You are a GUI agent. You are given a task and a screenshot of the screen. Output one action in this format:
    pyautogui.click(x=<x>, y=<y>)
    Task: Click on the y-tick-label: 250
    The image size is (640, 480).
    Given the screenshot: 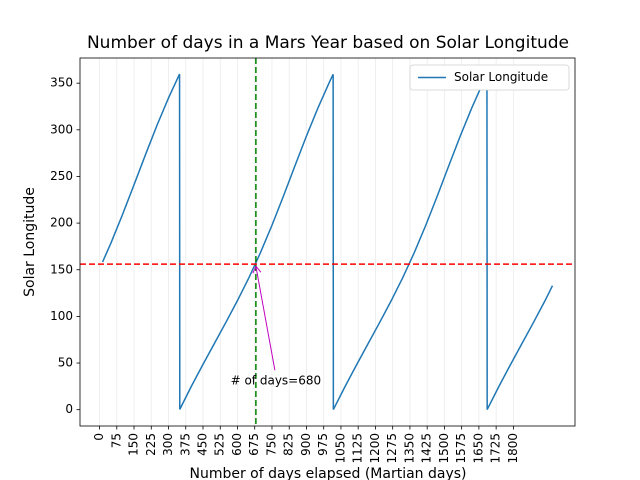 What is the action you would take?
    pyautogui.click(x=61, y=176)
    